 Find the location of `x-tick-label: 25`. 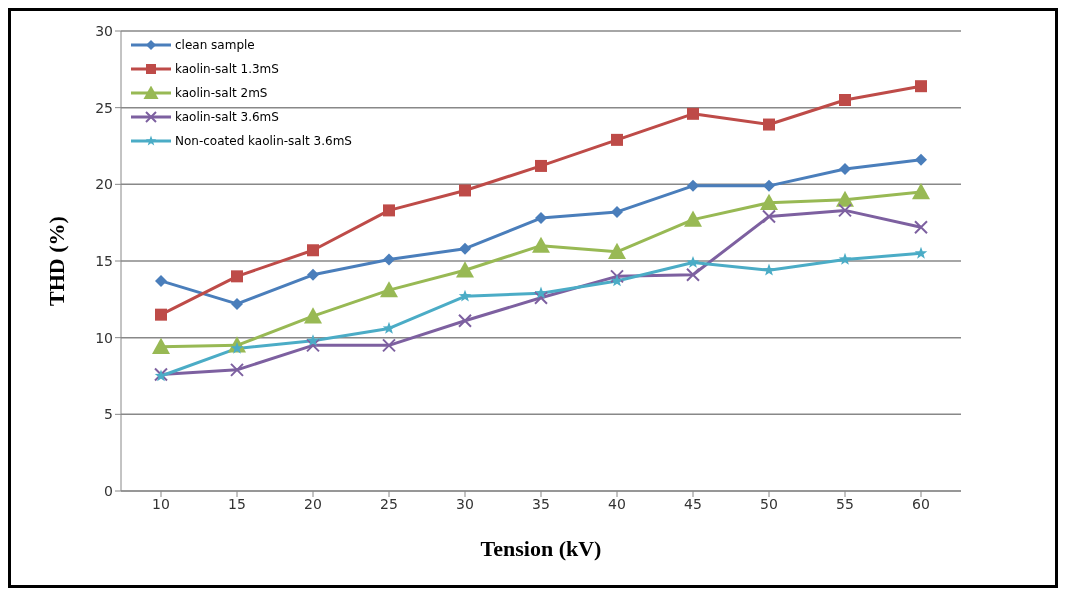

x-tick-label: 25 is located at coordinates (389, 503).